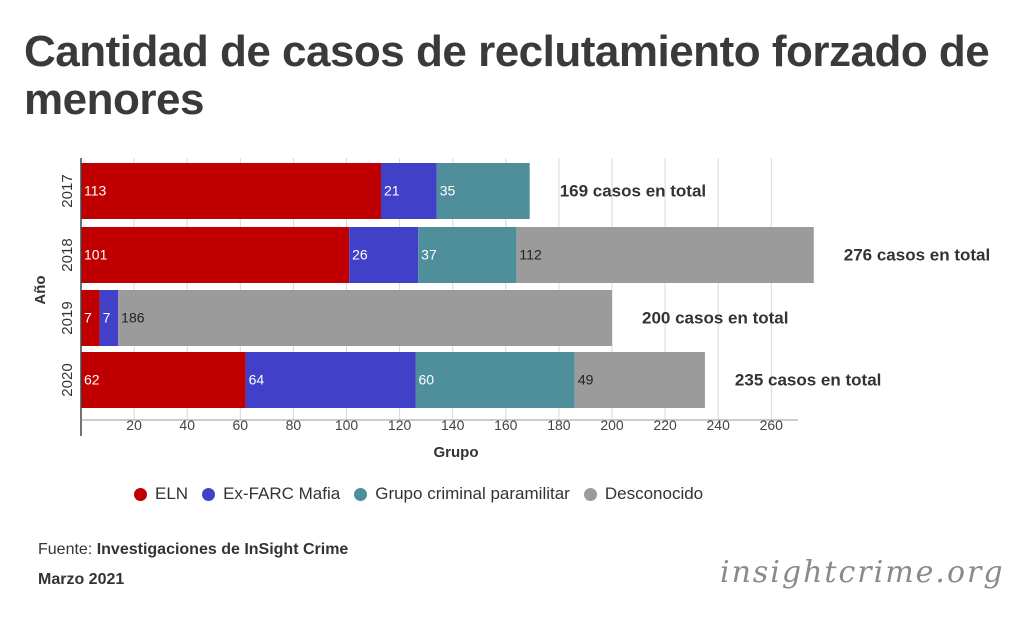 Image resolution: width=1024 pixels, height=617 pixels. Describe the element at coordinates (187, 425) in the screenshot. I see `x-tick-label: 40` at that location.